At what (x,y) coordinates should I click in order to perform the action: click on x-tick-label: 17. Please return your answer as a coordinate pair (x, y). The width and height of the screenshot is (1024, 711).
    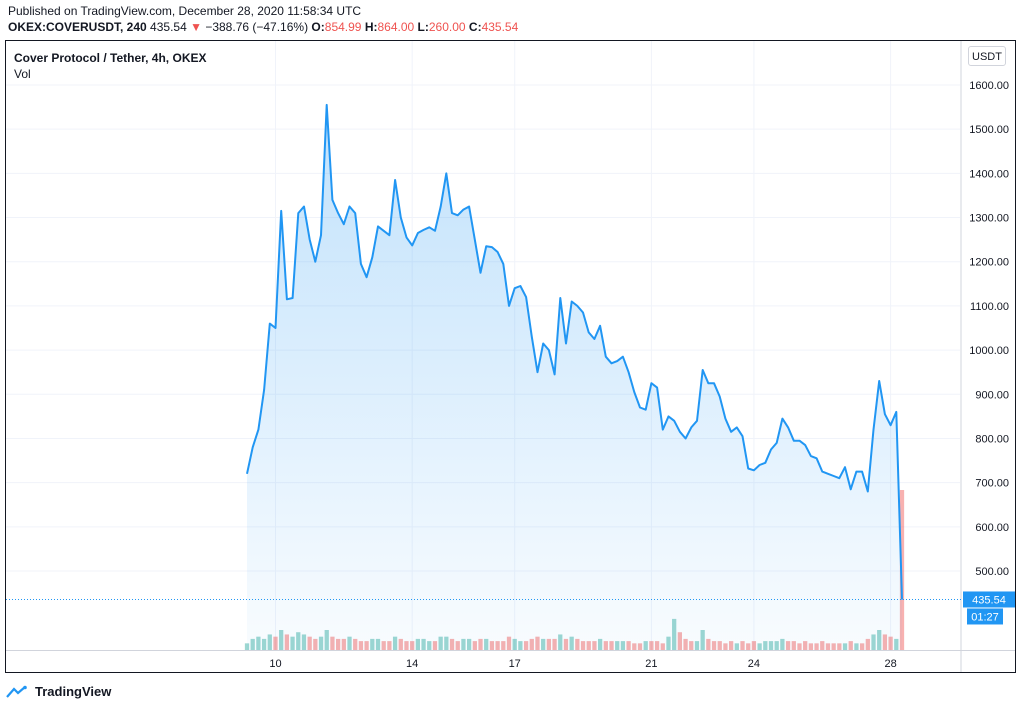
    Looking at the image, I should click on (515, 664).